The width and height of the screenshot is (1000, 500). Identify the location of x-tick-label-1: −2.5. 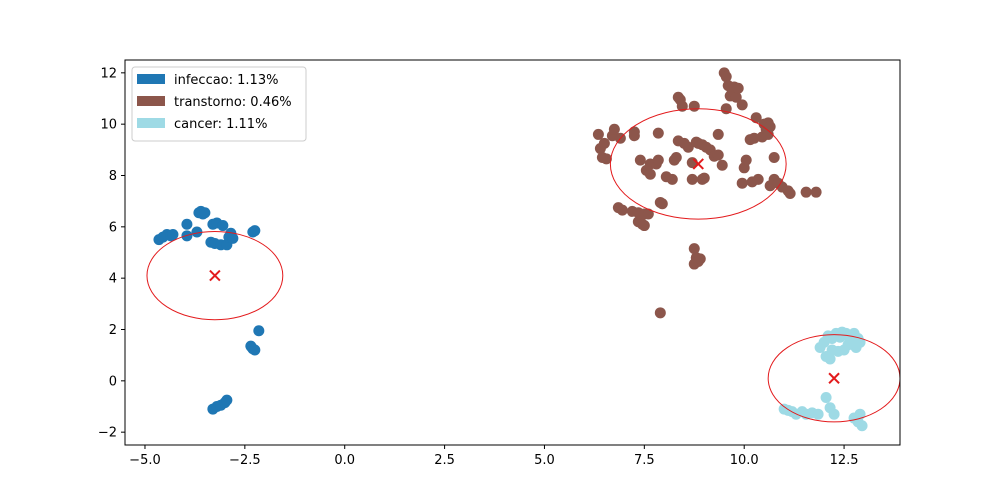
(245, 460).